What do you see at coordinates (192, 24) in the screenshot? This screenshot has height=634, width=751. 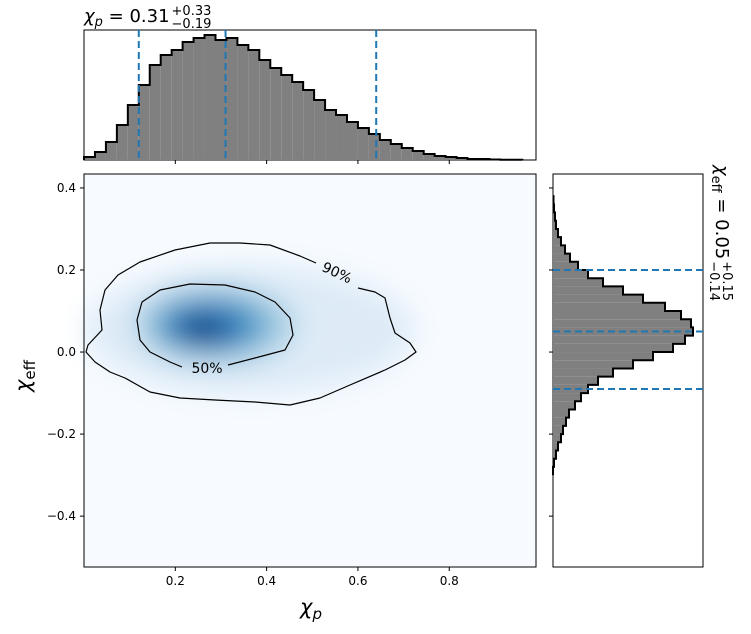 I see `title-minus: −0.19` at bounding box center [192, 24].